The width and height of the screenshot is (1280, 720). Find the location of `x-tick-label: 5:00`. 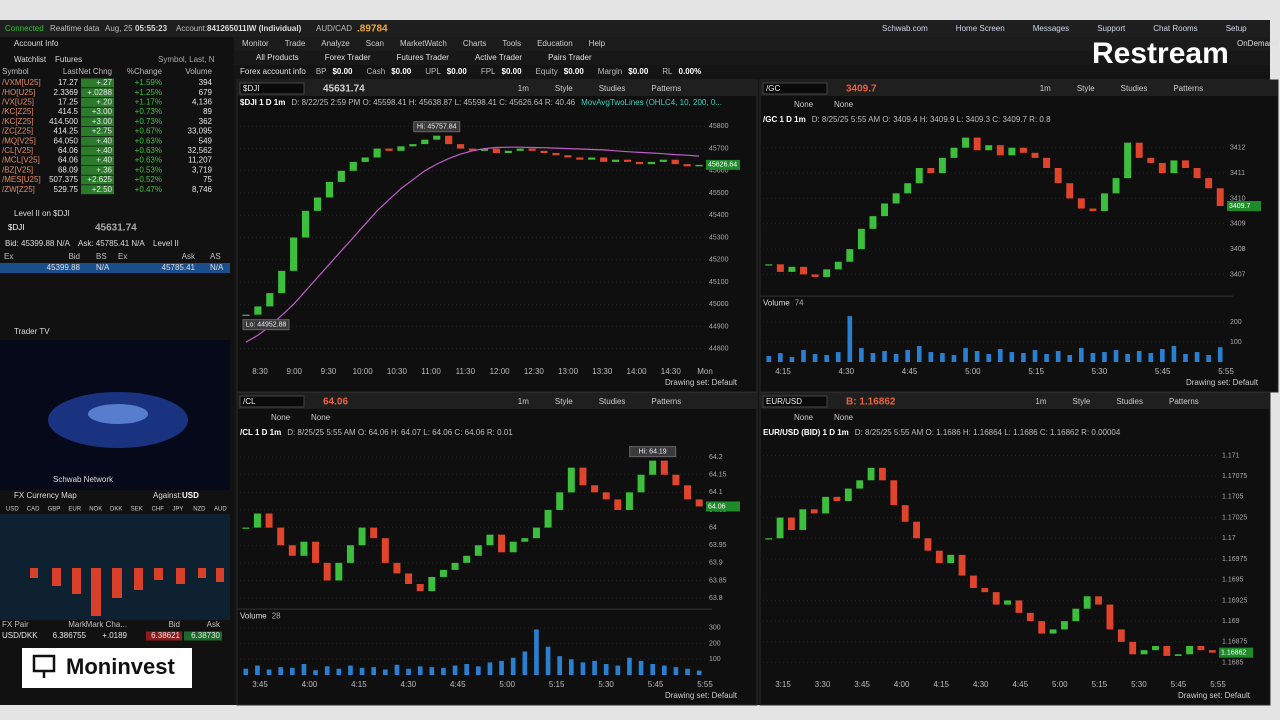

x-tick-label: 5:00 is located at coordinates (973, 371).